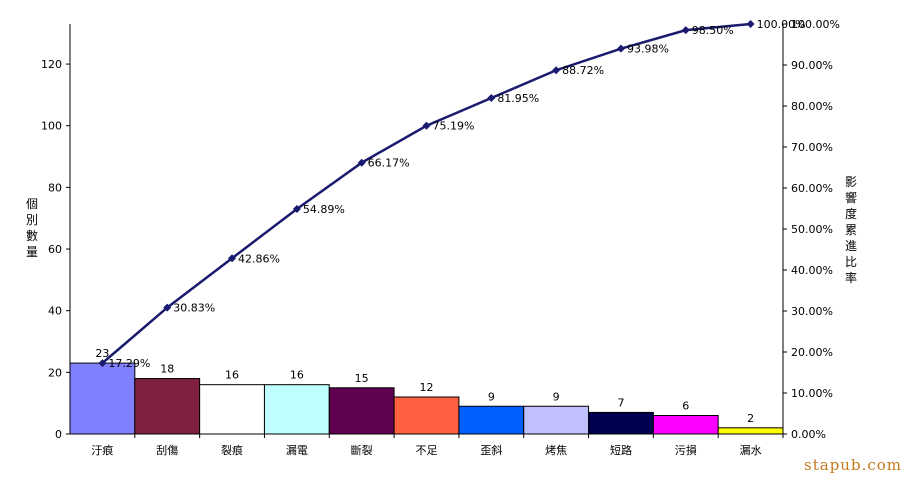 The image size is (910, 482). What do you see at coordinates (808, 434) in the screenshot?
I see `y-right-tick-label: 0.00%` at bounding box center [808, 434].